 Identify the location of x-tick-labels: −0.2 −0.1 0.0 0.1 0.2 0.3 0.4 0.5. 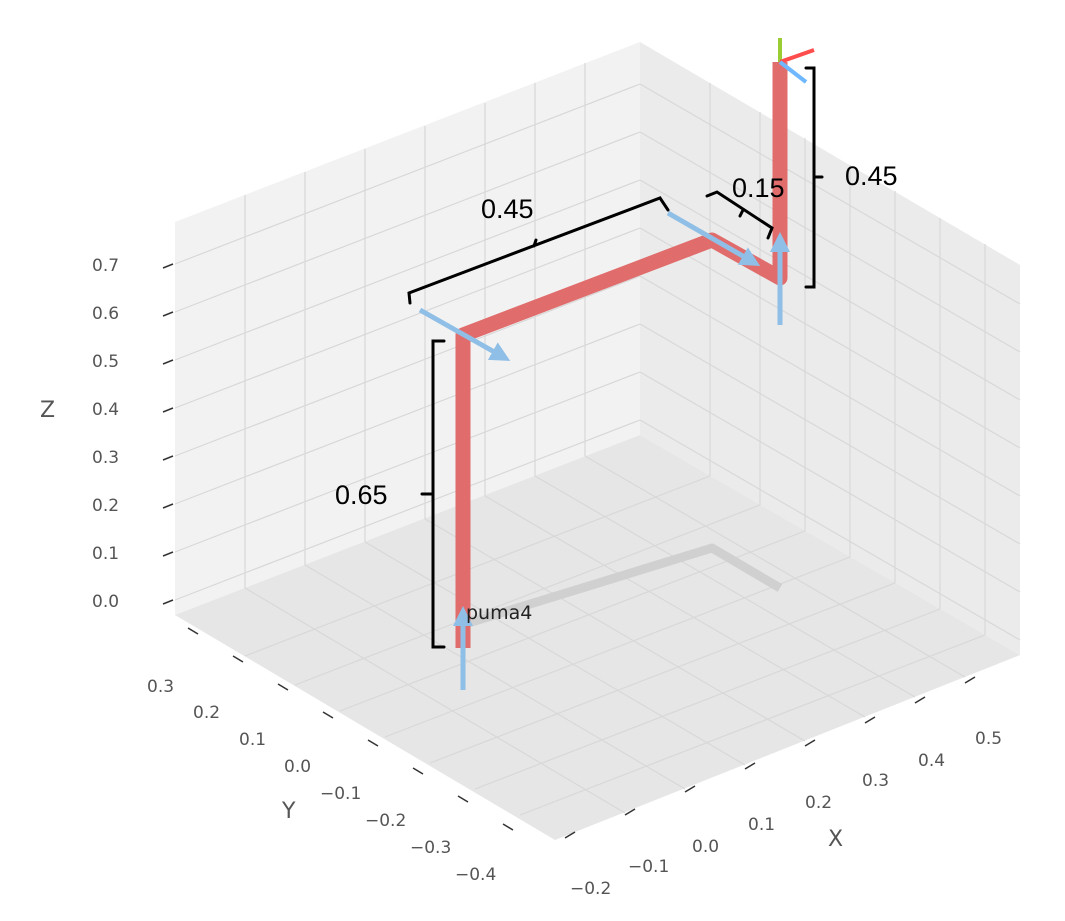
(786, 814).